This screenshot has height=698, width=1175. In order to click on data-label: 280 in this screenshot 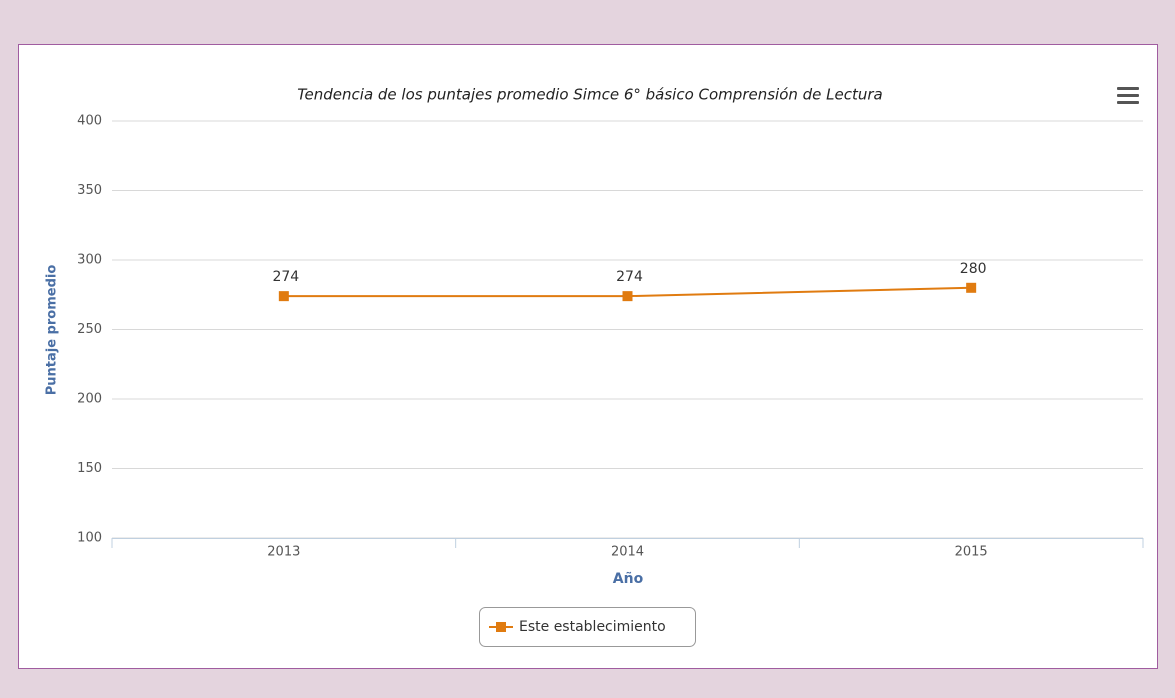, I will do `click(973, 269)`.